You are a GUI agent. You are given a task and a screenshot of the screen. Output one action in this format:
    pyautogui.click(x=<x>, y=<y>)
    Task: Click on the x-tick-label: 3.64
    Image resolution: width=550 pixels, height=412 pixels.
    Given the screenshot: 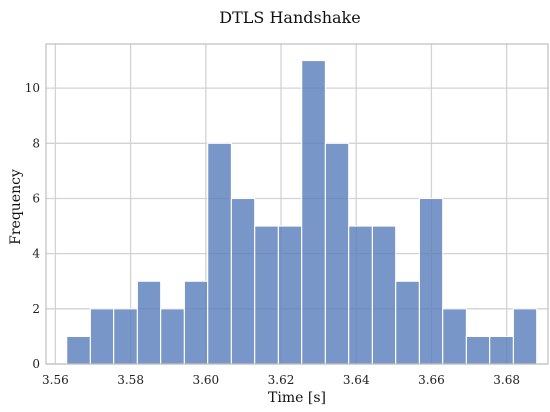 What is the action you would take?
    pyautogui.click(x=356, y=380)
    